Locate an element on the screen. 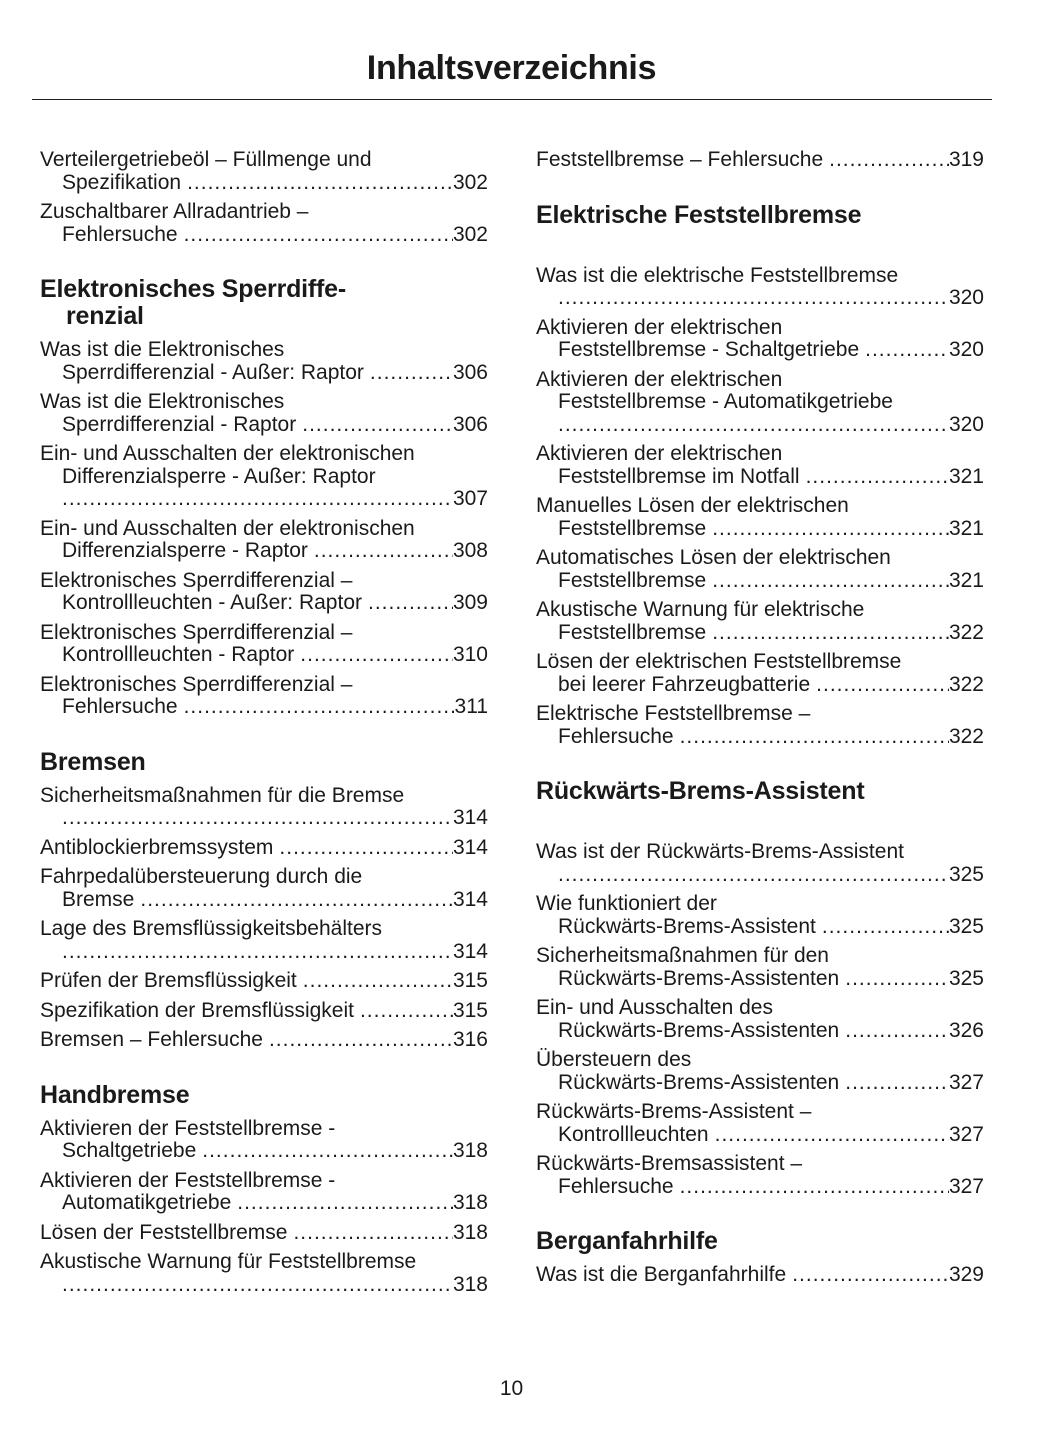 The width and height of the screenshot is (1055, 1448). entry-page-number: 310 is located at coordinates (470, 654).